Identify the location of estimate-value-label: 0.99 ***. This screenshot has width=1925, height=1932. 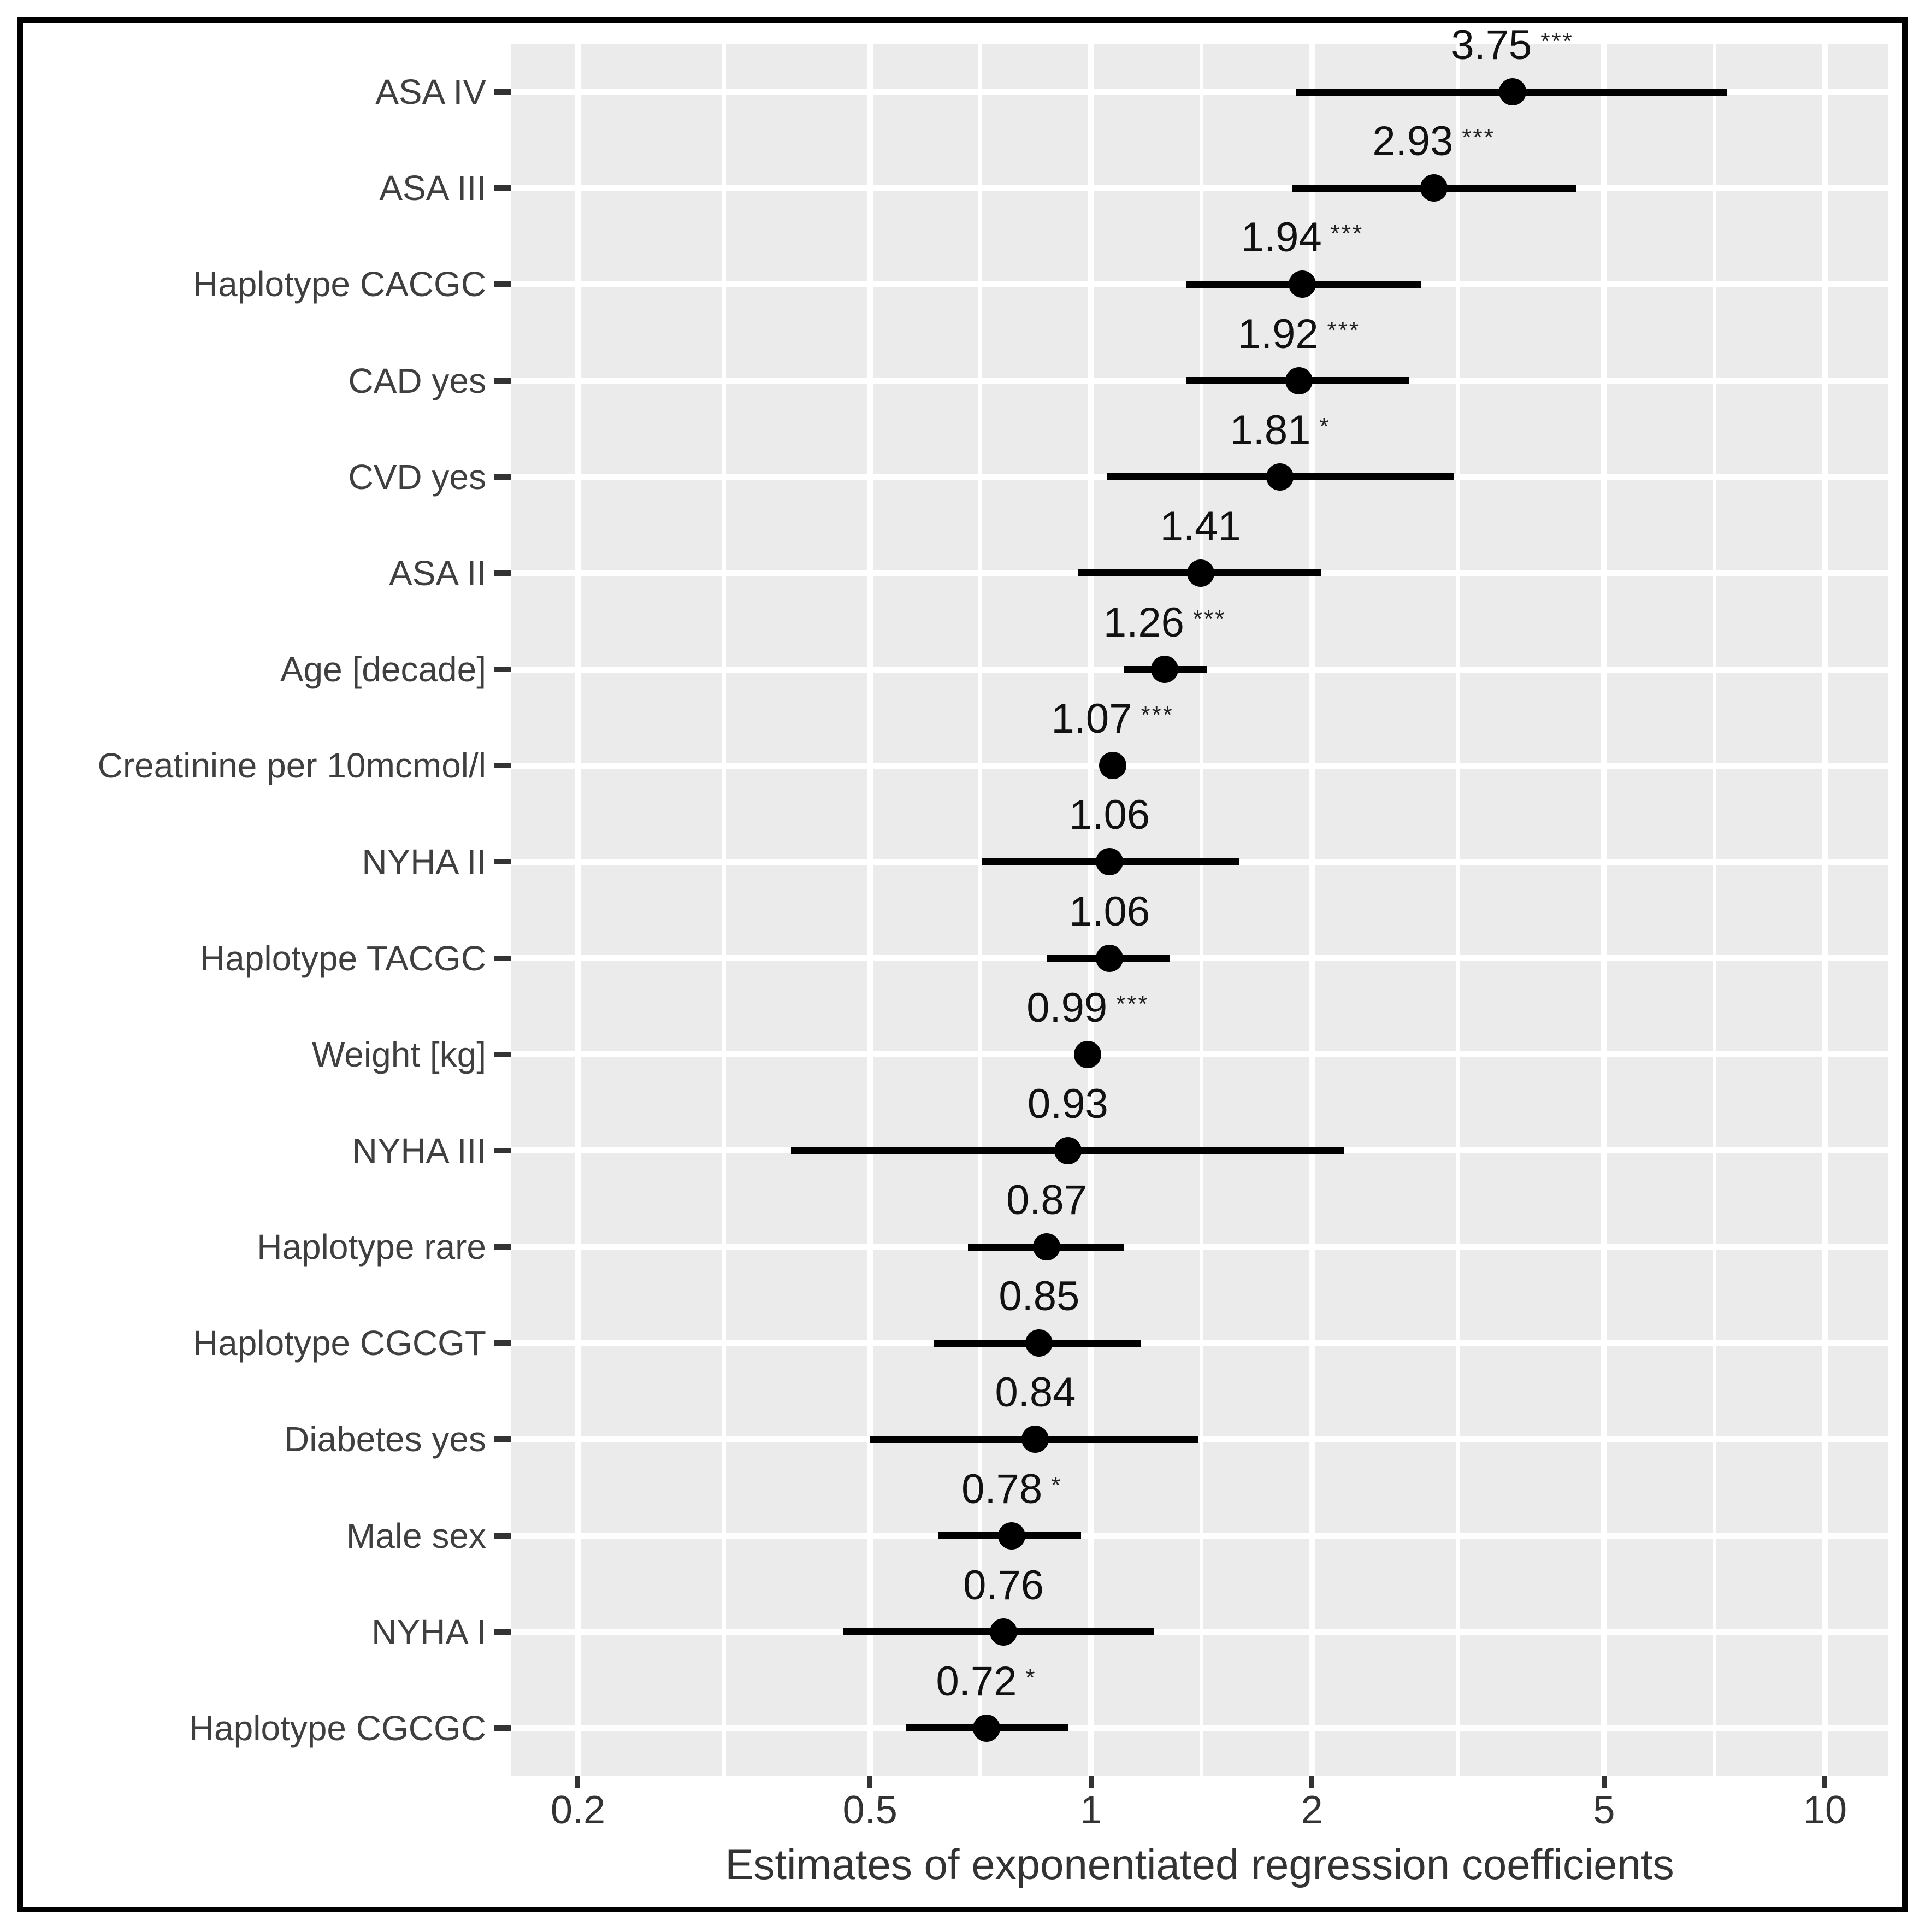
(1087, 1011).